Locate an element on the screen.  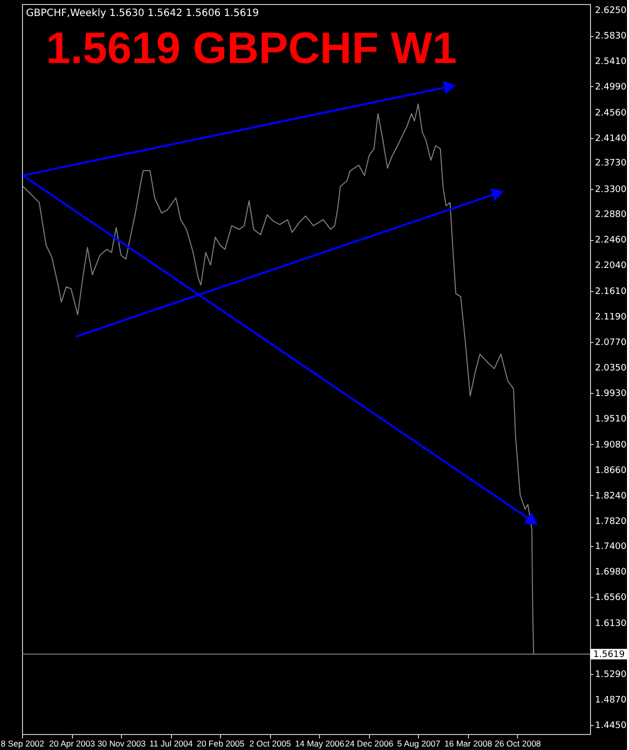
y-tick-label: 2.0770 is located at coordinates (611, 343).